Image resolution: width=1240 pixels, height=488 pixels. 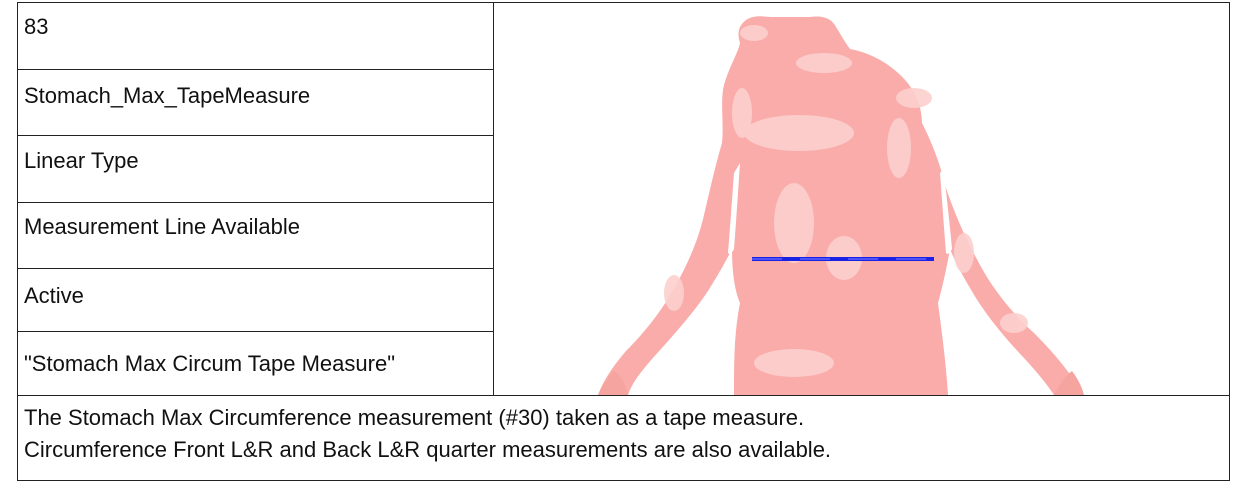 I want to click on left-arm-gap, so click(x=734, y=208).